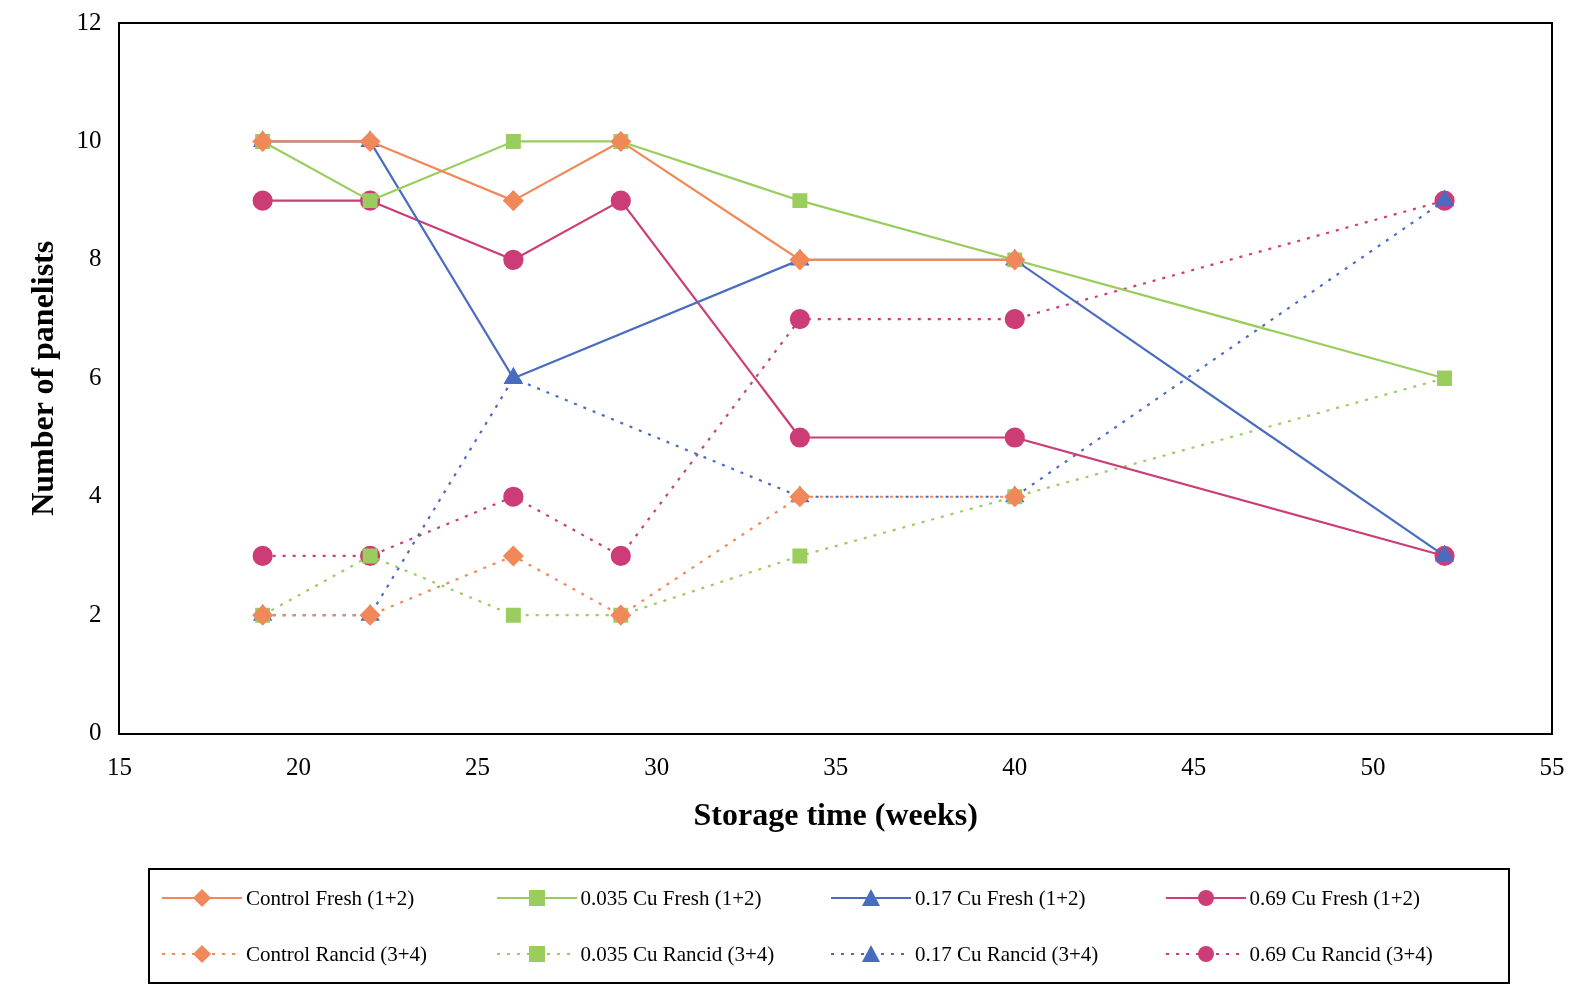 The width and height of the screenshot is (1582, 994). I want to click on x-tick-label: 30, so click(657, 767).